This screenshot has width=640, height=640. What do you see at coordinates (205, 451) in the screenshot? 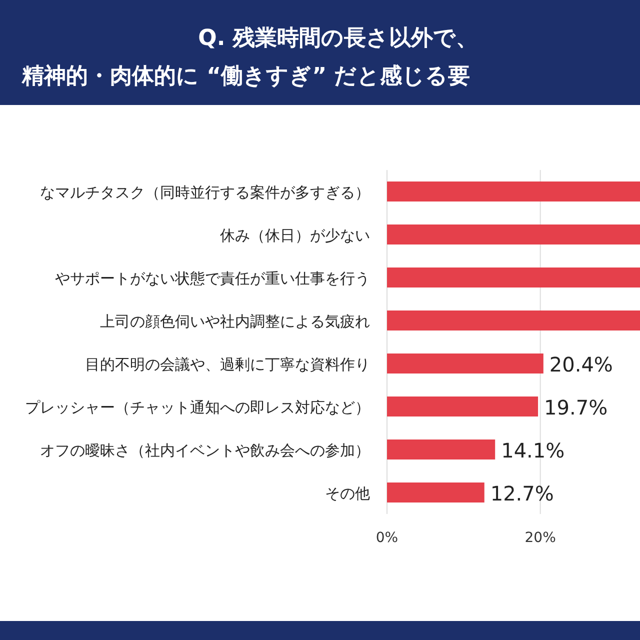
I see `y-tick-label: オフの曖昧さ（社内イベントや飲み会への参加）` at bounding box center [205, 451].